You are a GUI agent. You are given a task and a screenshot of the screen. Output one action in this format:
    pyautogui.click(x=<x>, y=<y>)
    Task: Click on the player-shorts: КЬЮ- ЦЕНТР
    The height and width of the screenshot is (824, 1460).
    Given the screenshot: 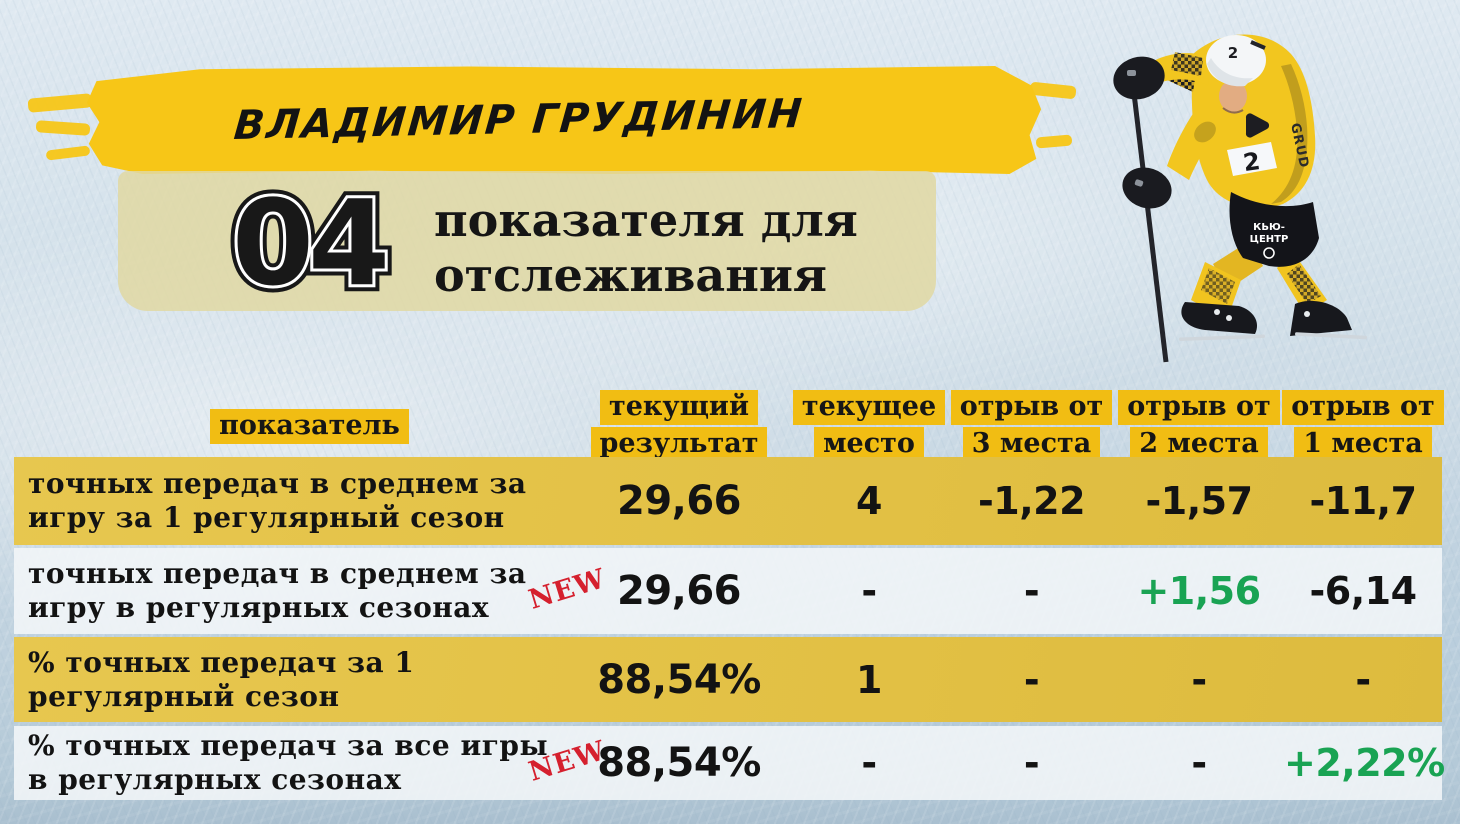 What is the action you would take?
    pyautogui.click(x=1274, y=229)
    